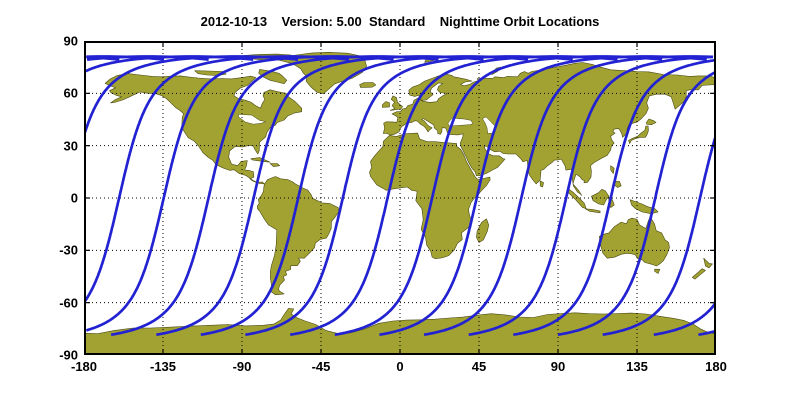 This screenshot has width=800, height=400. Describe the element at coordinates (708, 263) in the screenshot. I see `land-nz-north` at that location.